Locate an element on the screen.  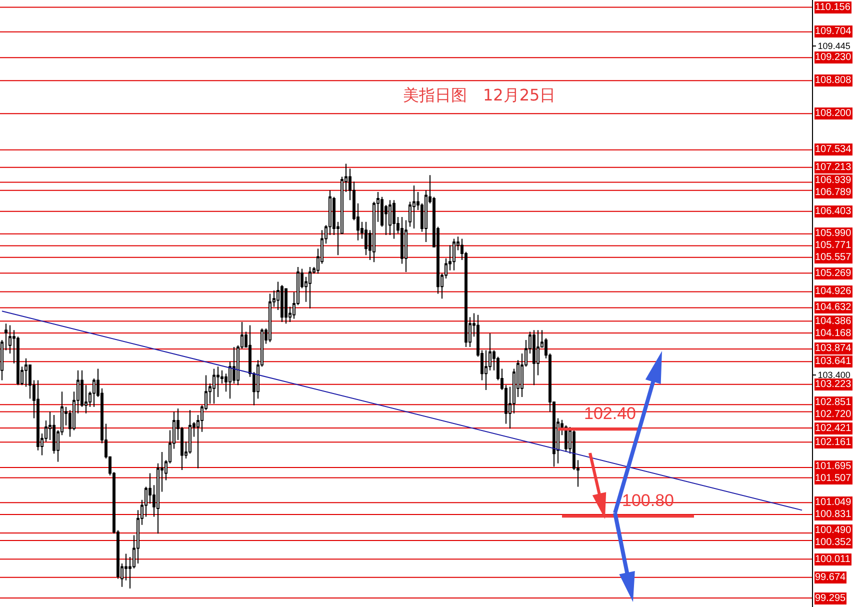
ref-line-label: 105.771 is located at coordinates (833, 245).